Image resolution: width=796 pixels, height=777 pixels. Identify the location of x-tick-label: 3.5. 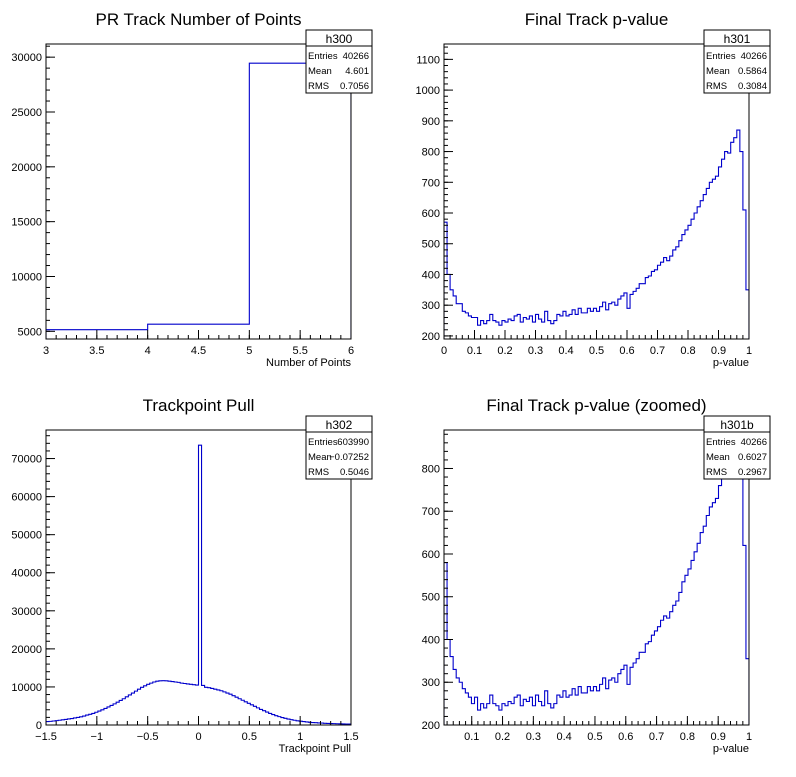
(96, 351).